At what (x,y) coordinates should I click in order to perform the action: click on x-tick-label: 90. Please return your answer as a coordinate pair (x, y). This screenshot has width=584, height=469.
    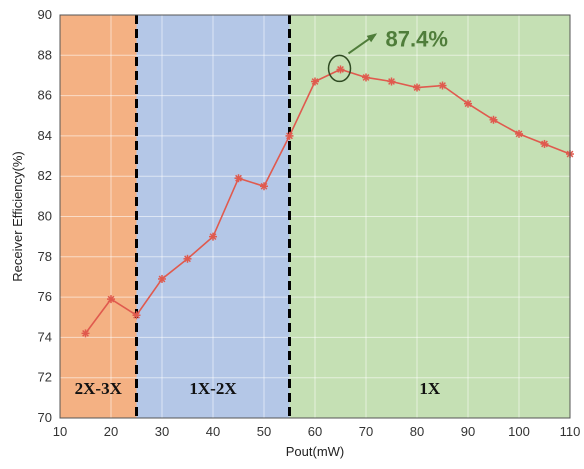
    Looking at the image, I should click on (468, 431).